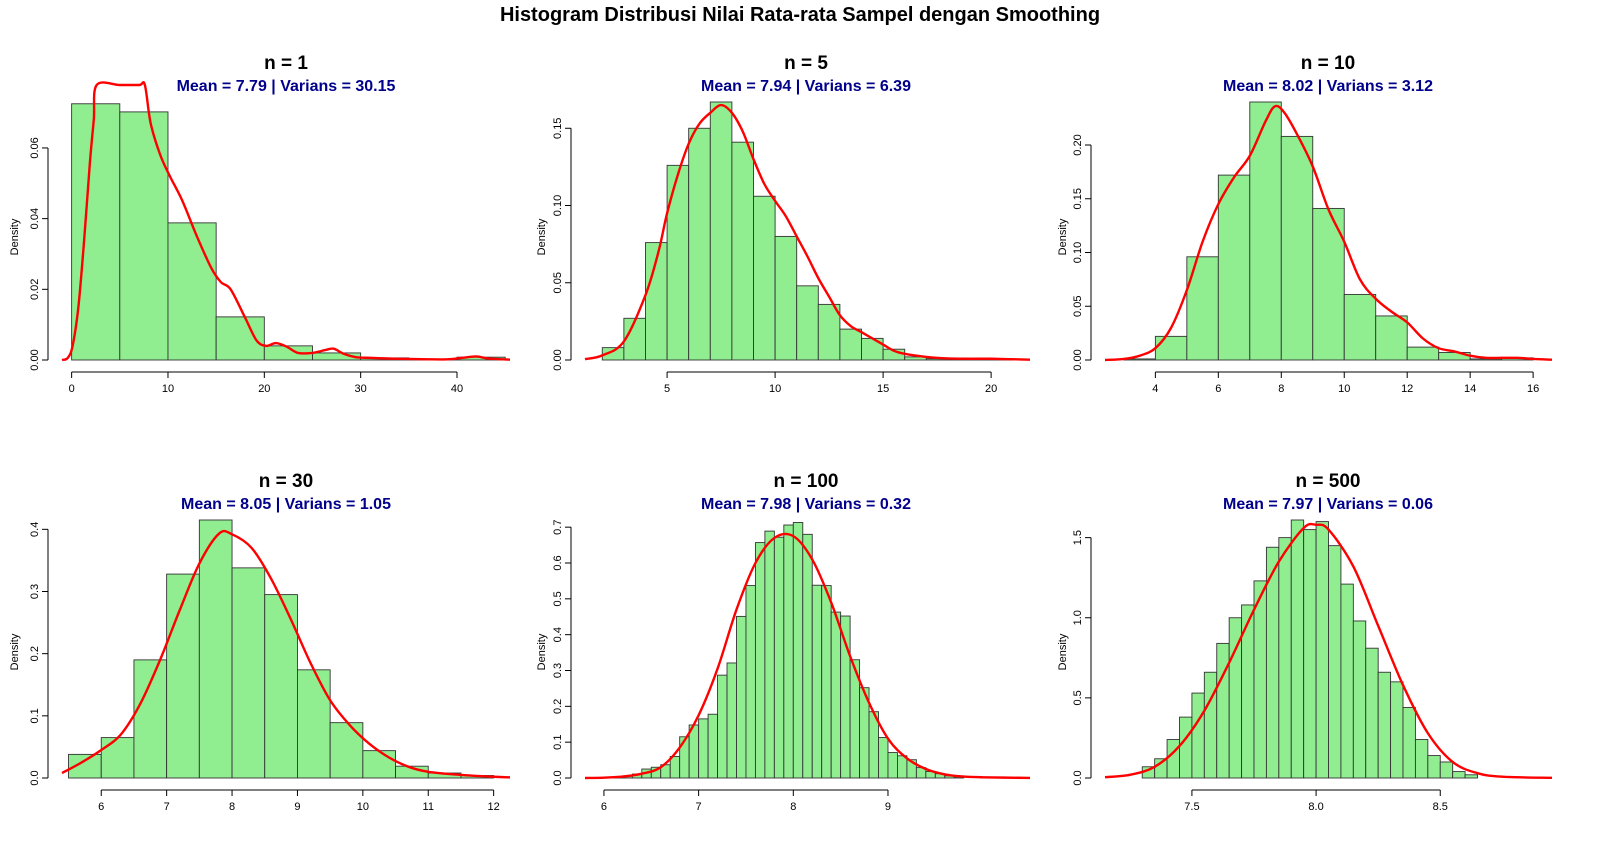  Describe the element at coordinates (297, 807) in the screenshot. I see `x-tick-label: 9` at that location.